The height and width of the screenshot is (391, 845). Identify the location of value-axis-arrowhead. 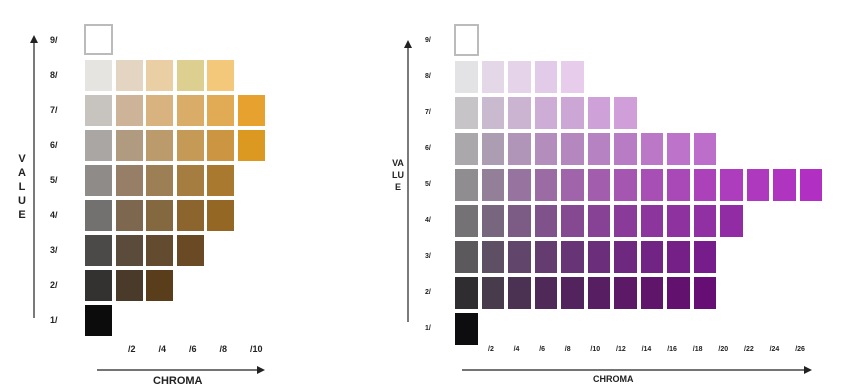
(34, 39).